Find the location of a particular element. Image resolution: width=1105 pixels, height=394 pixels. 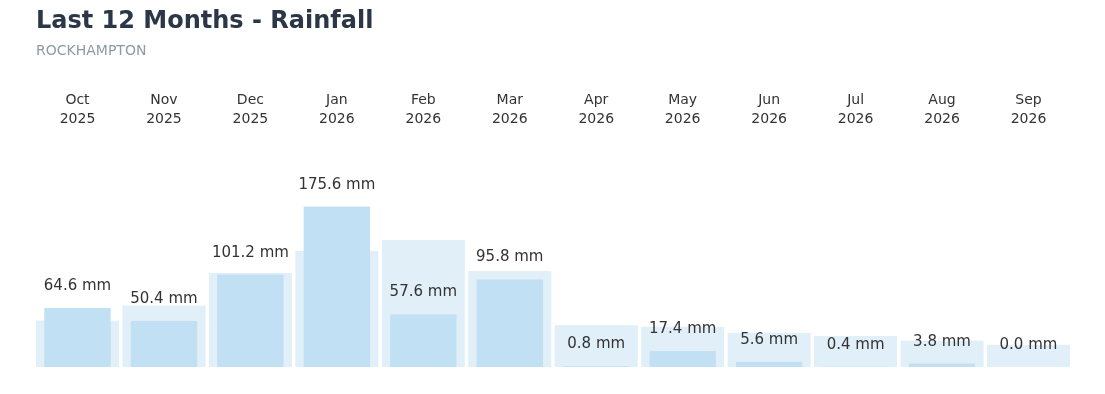

x-tick-label: Dec 2025 is located at coordinates (250, 108).